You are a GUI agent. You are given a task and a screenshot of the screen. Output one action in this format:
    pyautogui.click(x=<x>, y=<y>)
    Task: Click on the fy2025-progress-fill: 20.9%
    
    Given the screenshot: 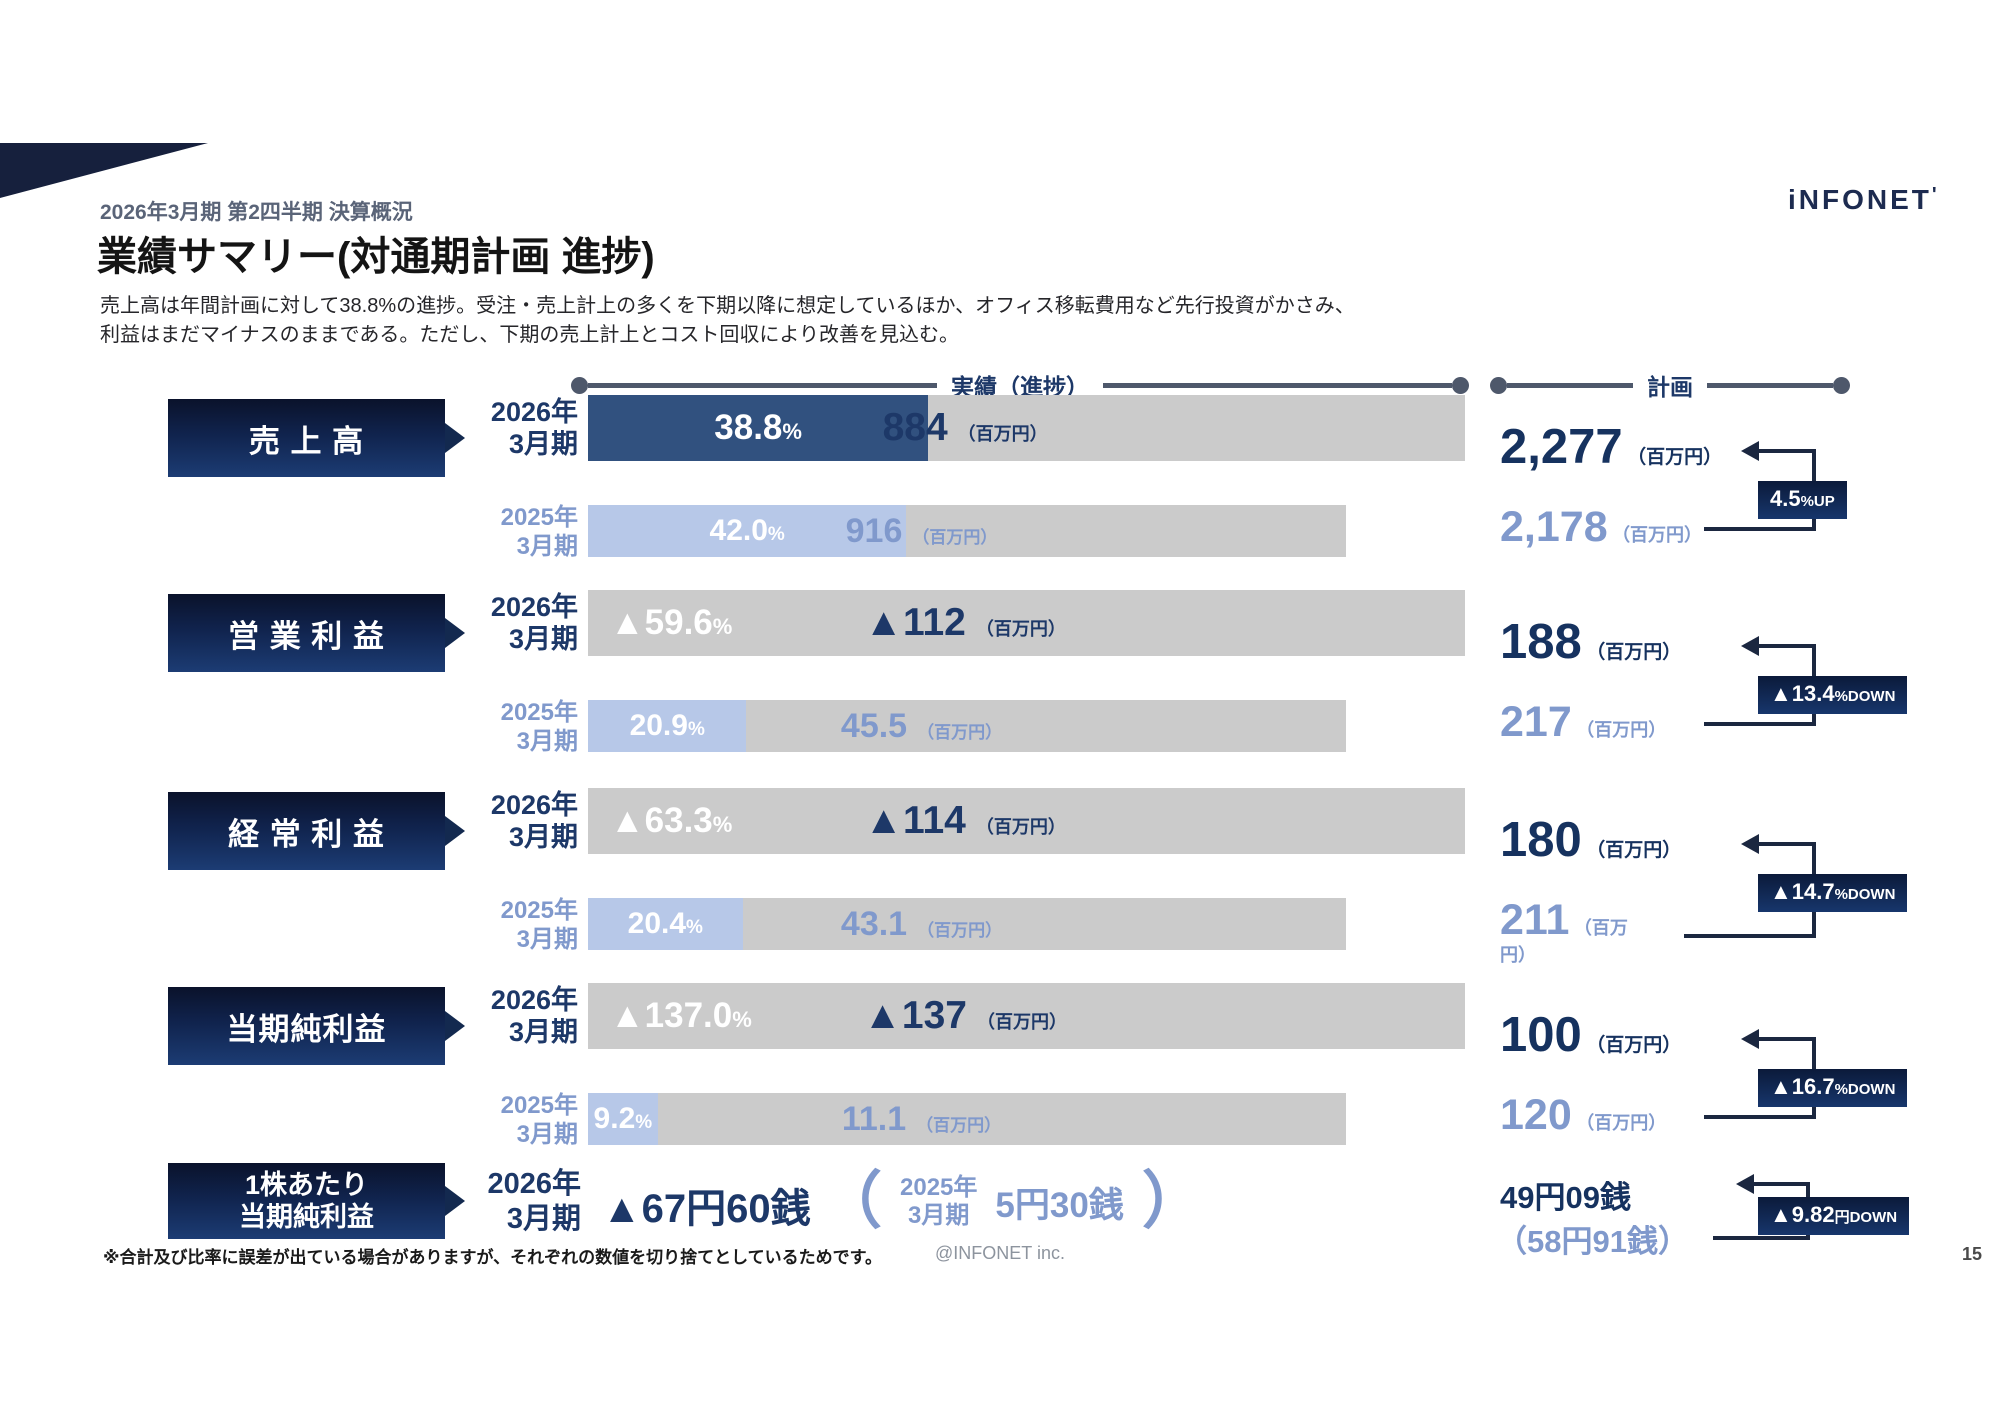 What is the action you would take?
    pyautogui.click(x=667, y=726)
    